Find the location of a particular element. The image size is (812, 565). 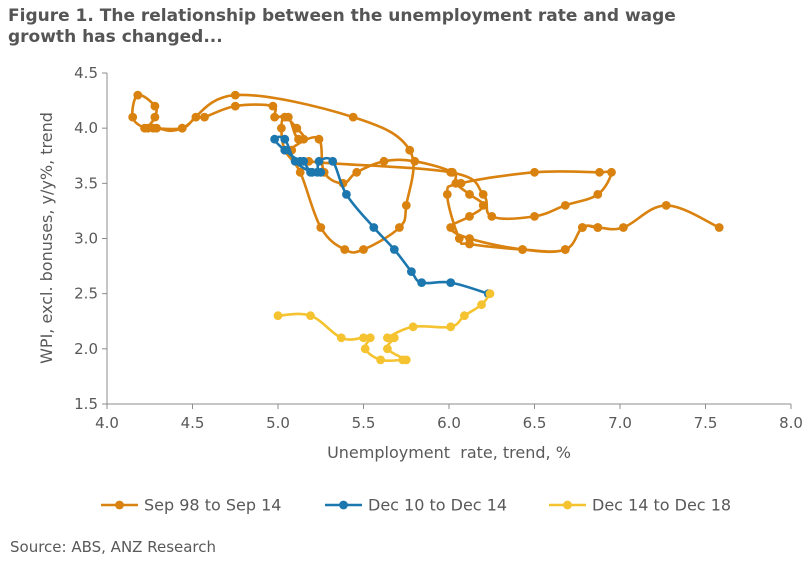

x-tick-label: 6.5 is located at coordinates (535, 423).